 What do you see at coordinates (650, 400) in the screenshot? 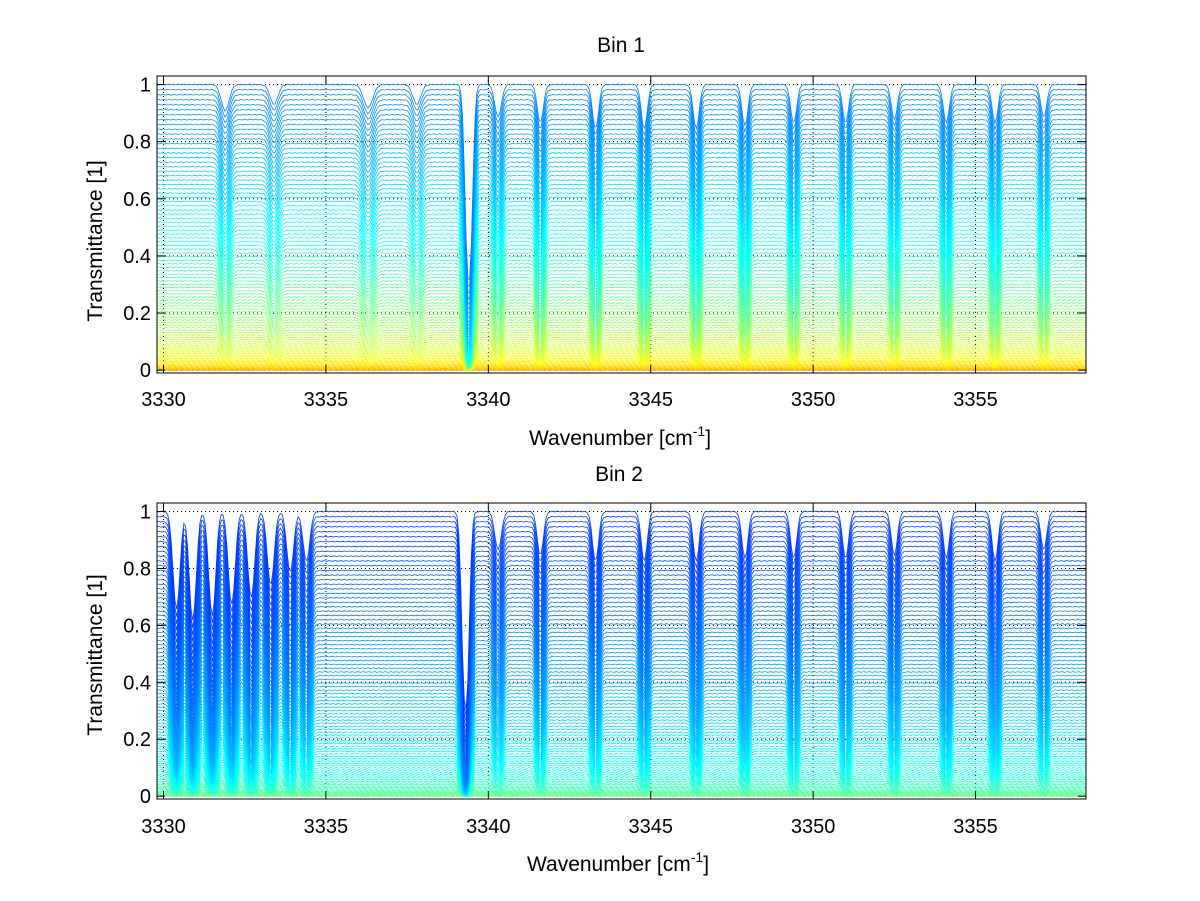
I see `x-tick-label: 3345` at bounding box center [650, 400].